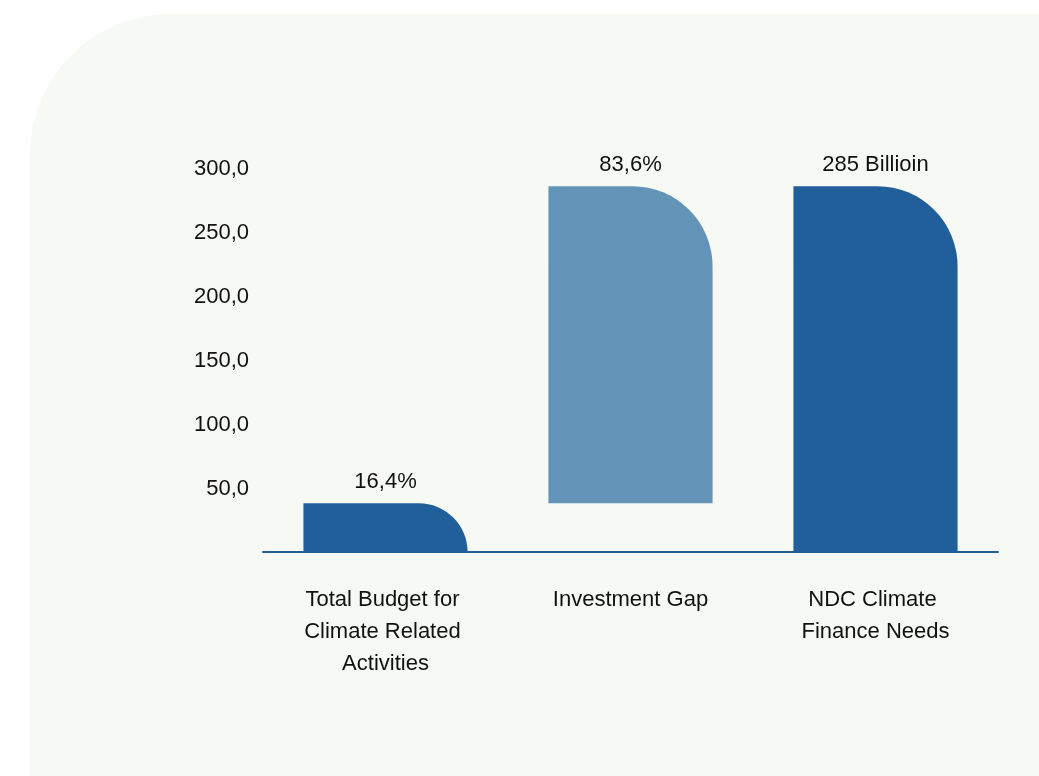 This screenshot has height=776, width=1039. I want to click on annotation: 16,4%, so click(385, 480).